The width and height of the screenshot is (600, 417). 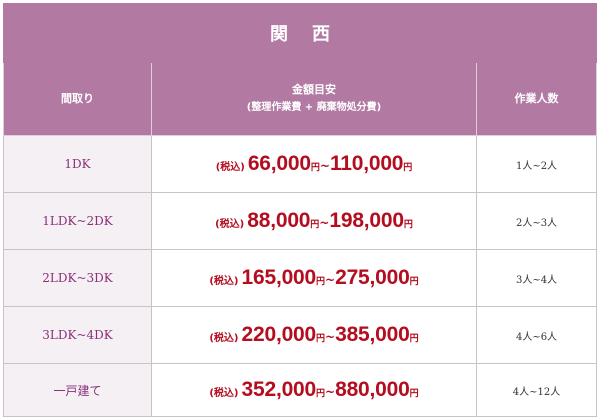 I want to click on price-min: 88,000, so click(x=279, y=220).